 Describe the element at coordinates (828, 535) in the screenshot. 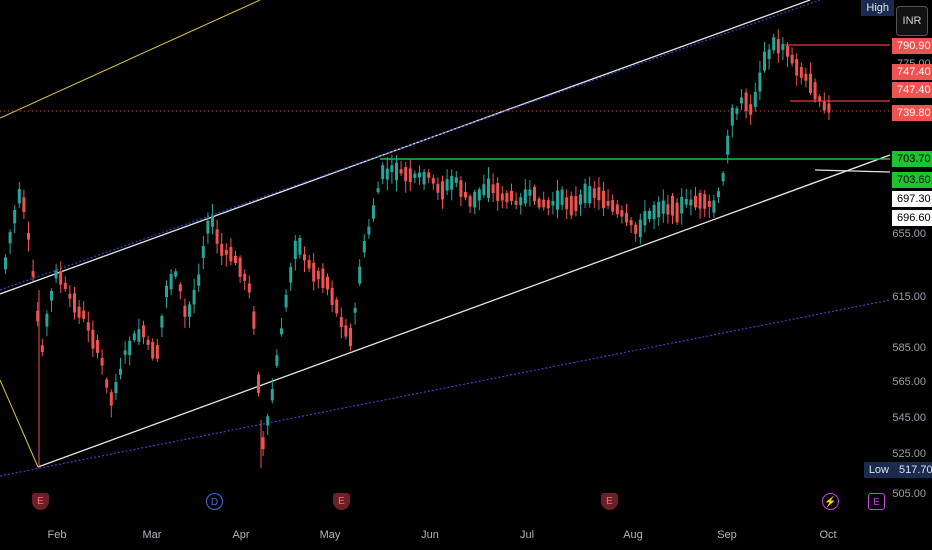

I see `x-tick-label: Oct` at that location.